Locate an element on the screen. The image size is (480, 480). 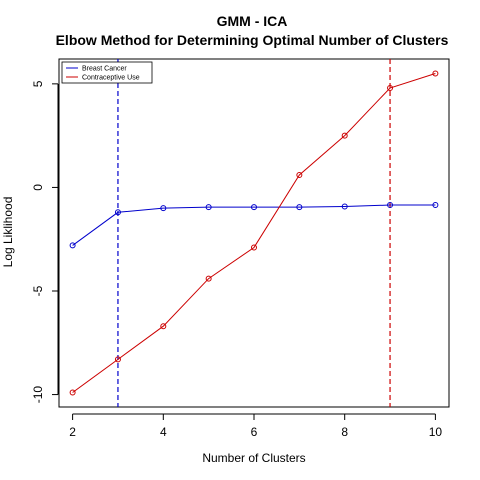
y-tick-label: -10 is located at coordinates (38, 395).